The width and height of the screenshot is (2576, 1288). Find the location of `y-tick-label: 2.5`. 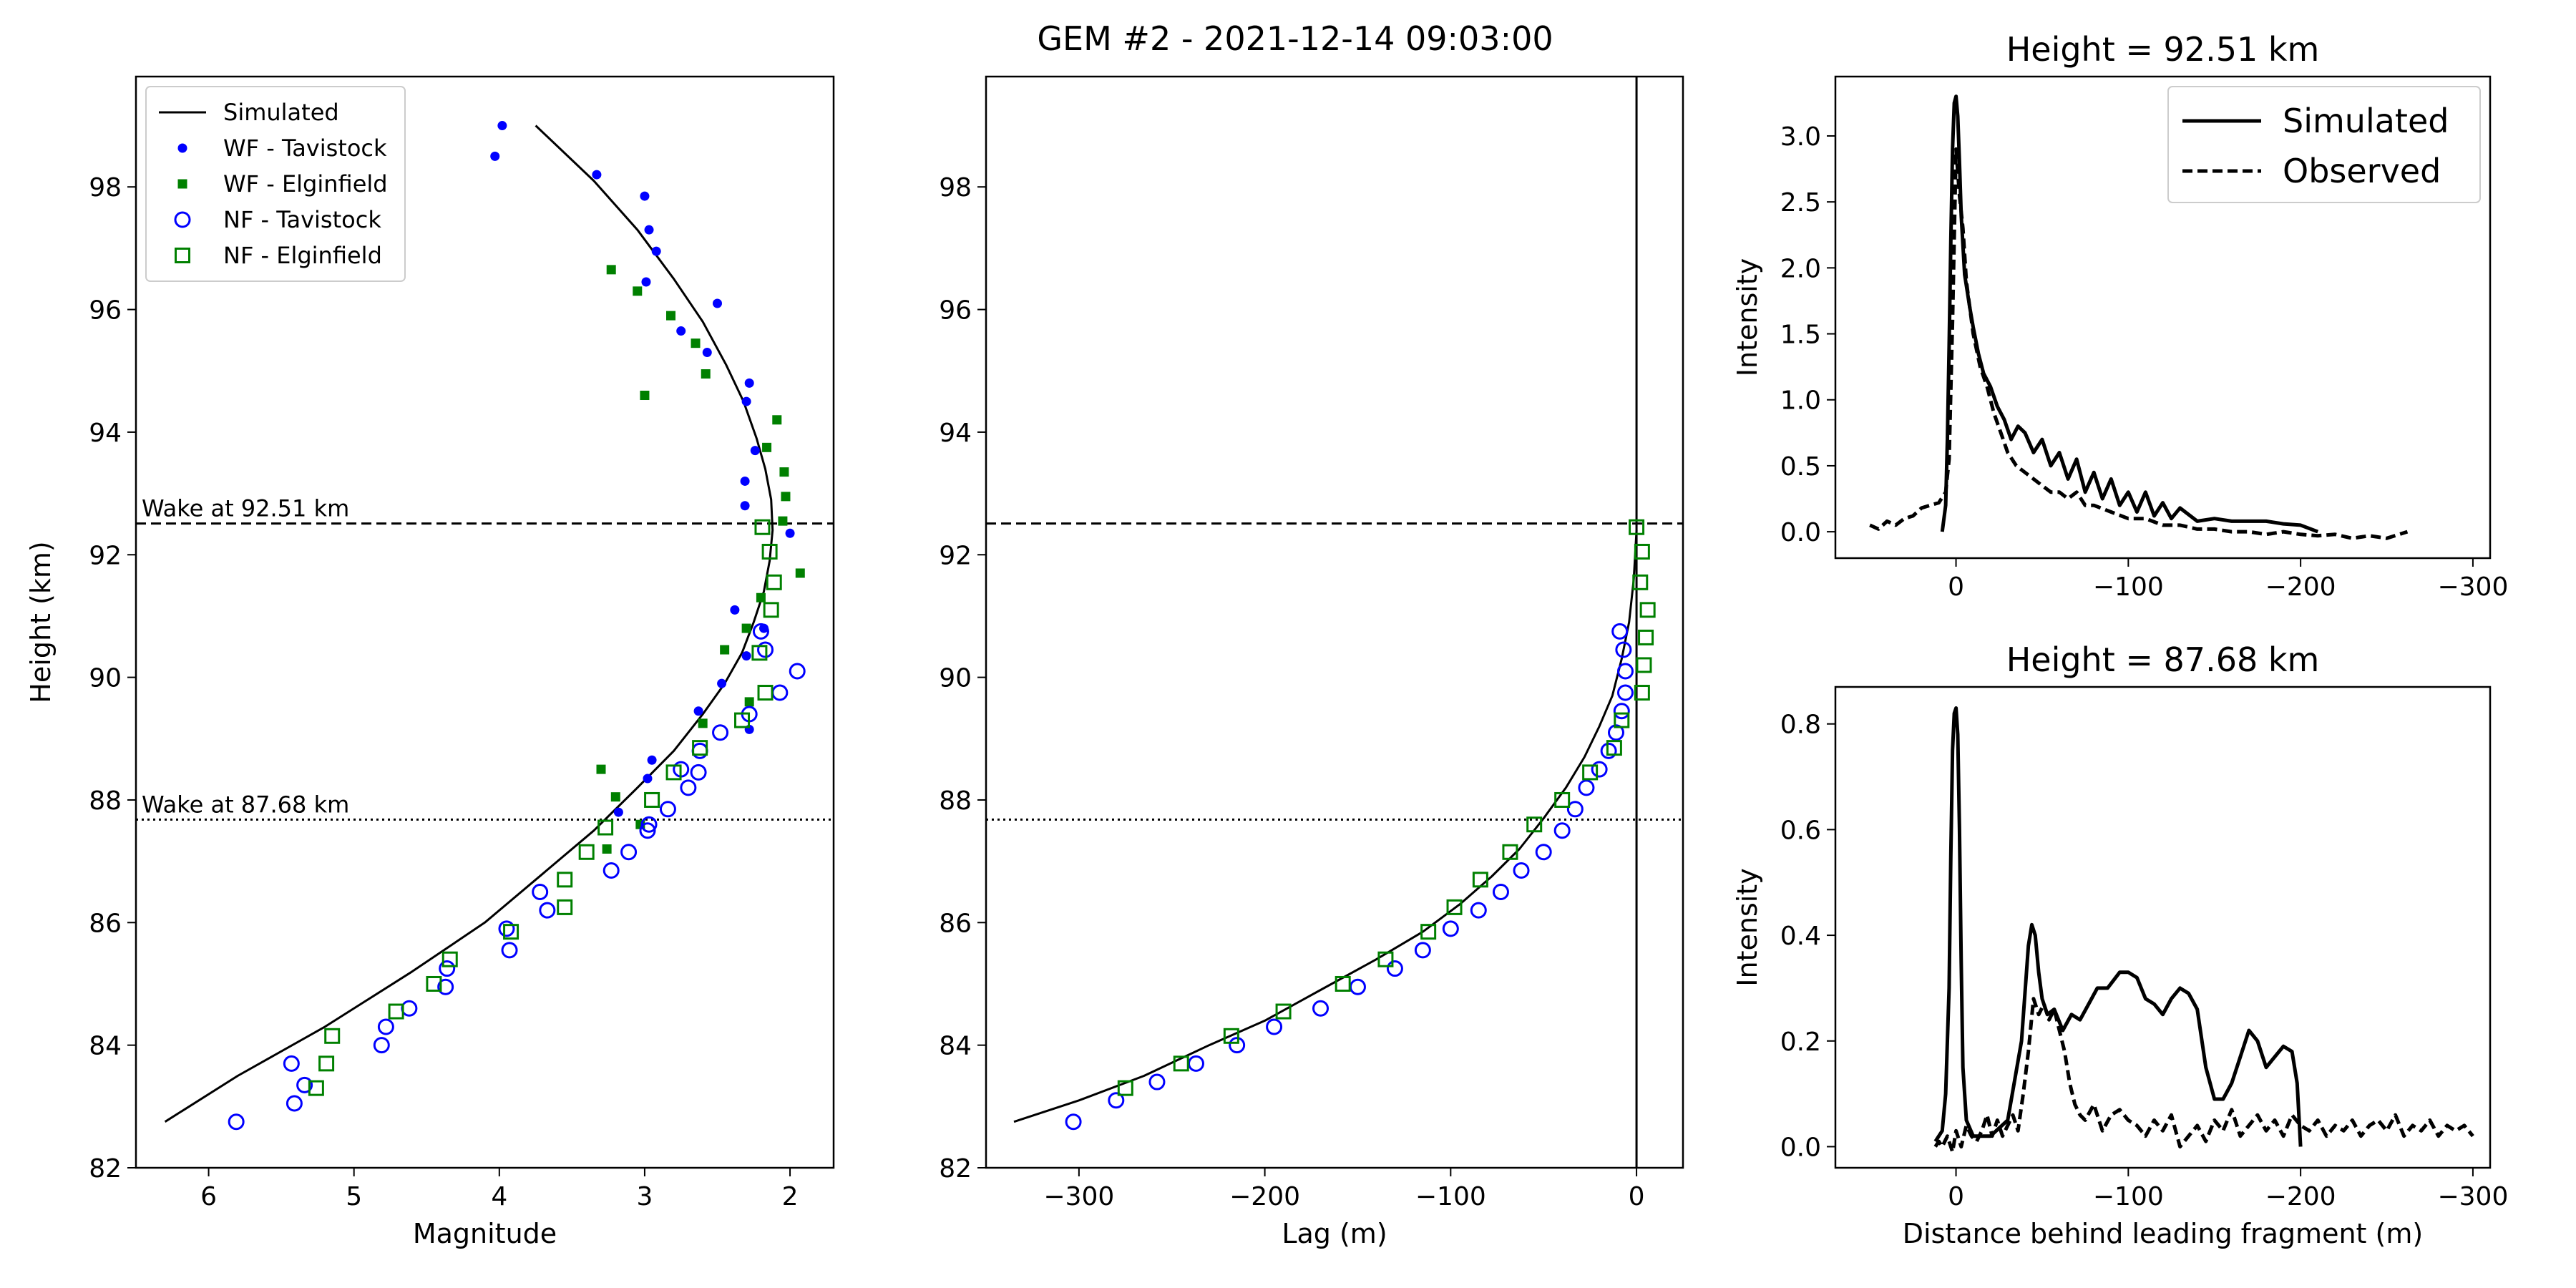

y-tick-label: 2.5 is located at coordinates (1800, 203).